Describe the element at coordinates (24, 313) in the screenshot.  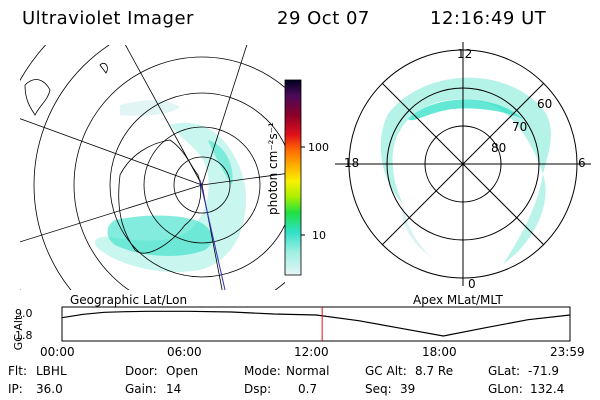
I see `altitude-y-tick-9: 9.0` at that location.